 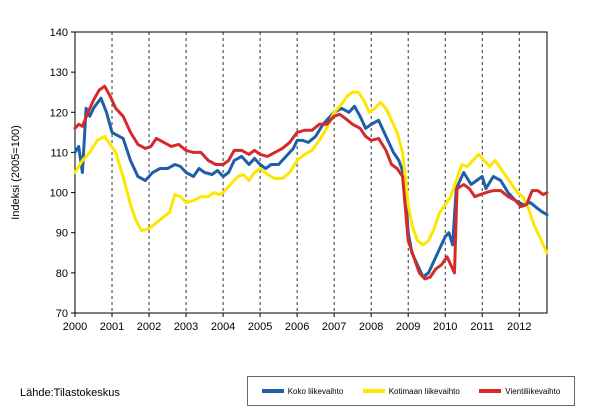 What do you see at coordinates (59, 113) in the screenshot?
I see `y-tick-label: 120` at bounding box center [59, 113].